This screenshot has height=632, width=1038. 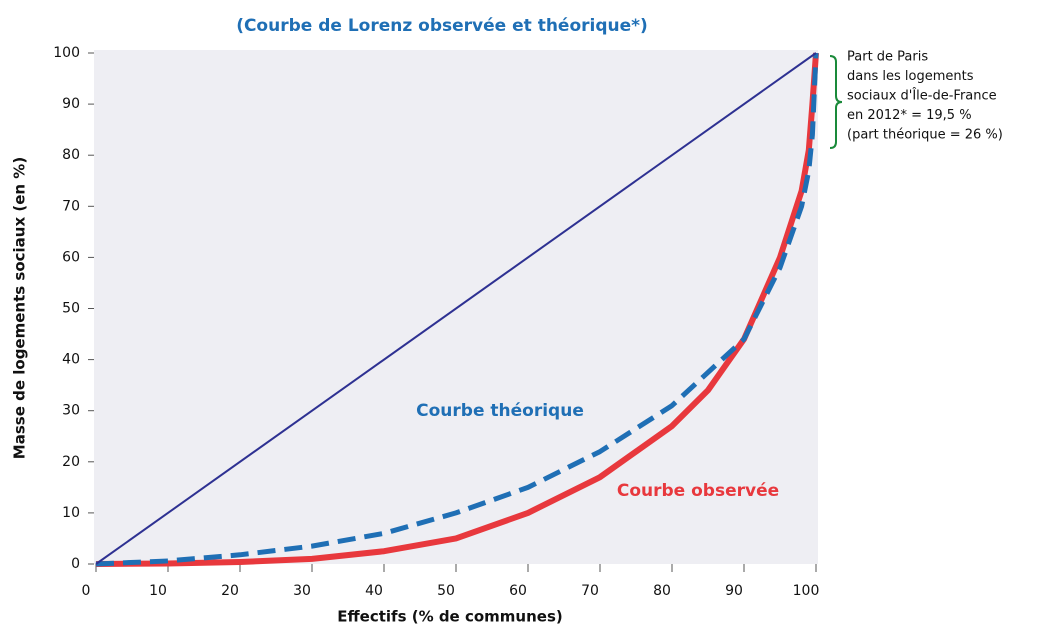 What do you see at coordinates (66, 53) in the screenshot?
I see `y-tick-label: 100` at bounding box center [66, 53].